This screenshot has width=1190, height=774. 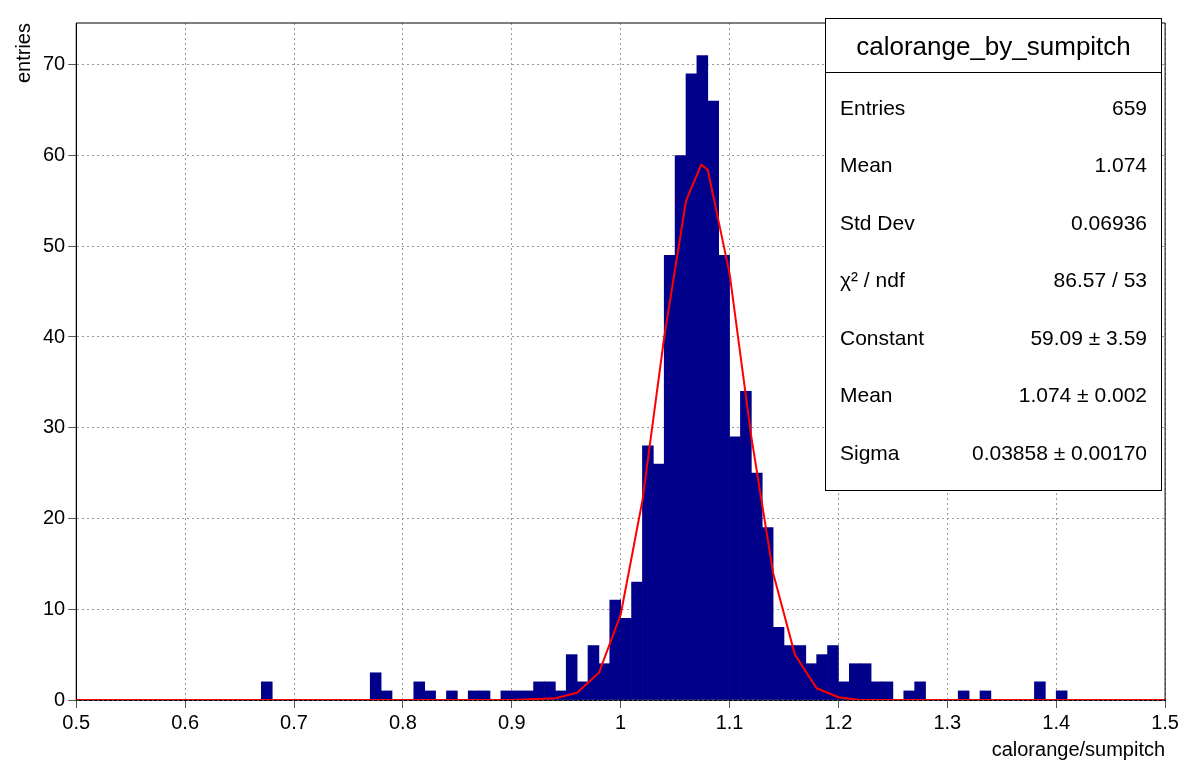 What do you see at coordinates (54, 426) in the screenshot?
I see `y-tick-label: 30` at bounding box center [54, 426].